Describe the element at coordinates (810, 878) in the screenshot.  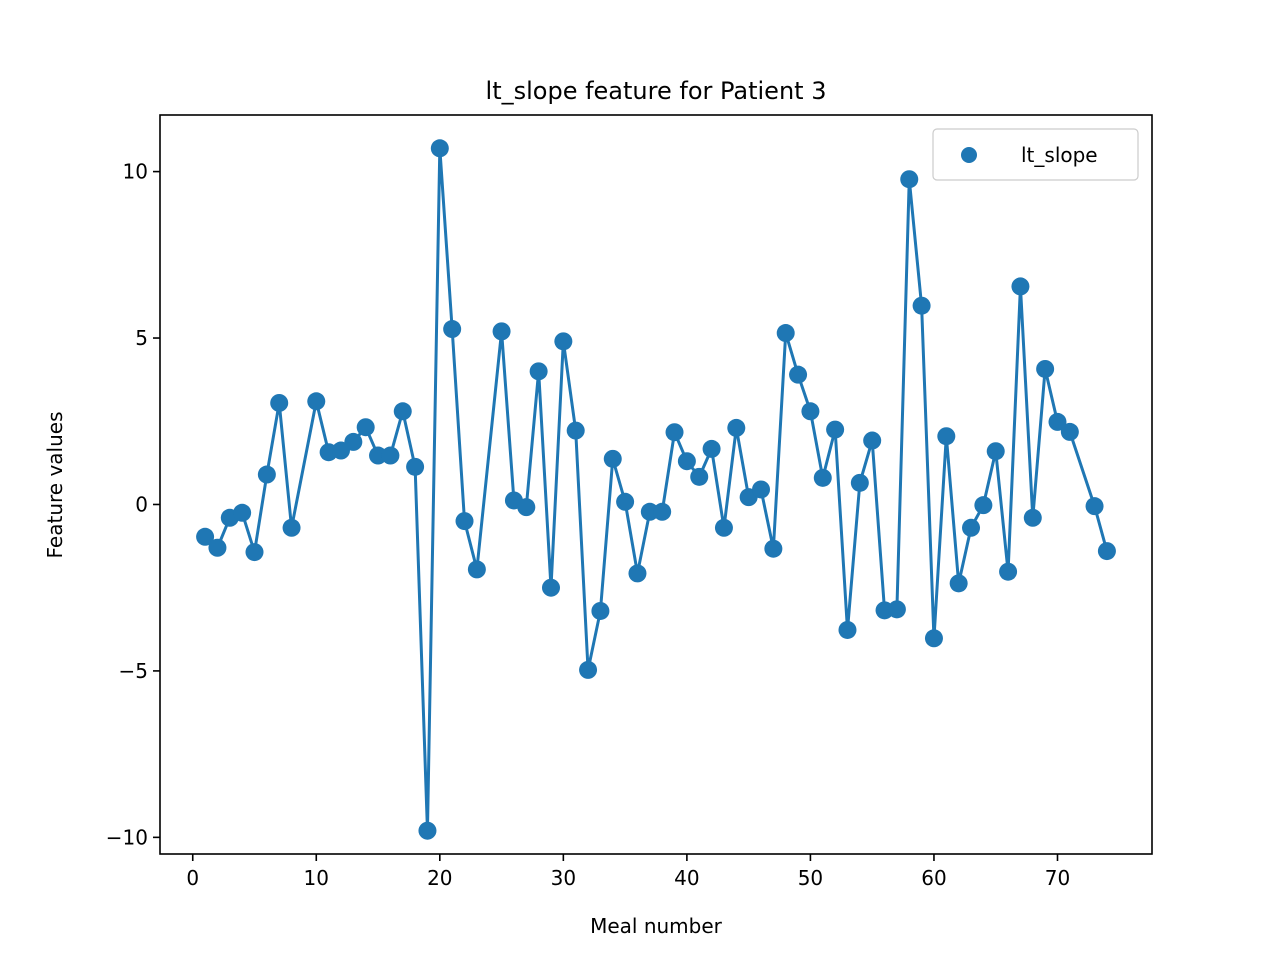
I see `x-tick-label: 50` at that location.